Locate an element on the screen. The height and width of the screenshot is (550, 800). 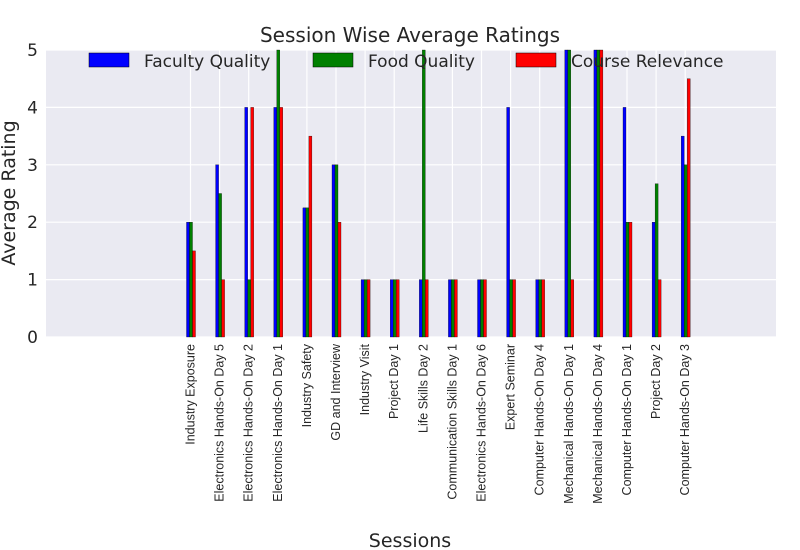
legend-label: Food Quality is located at coordinates (421, 62).